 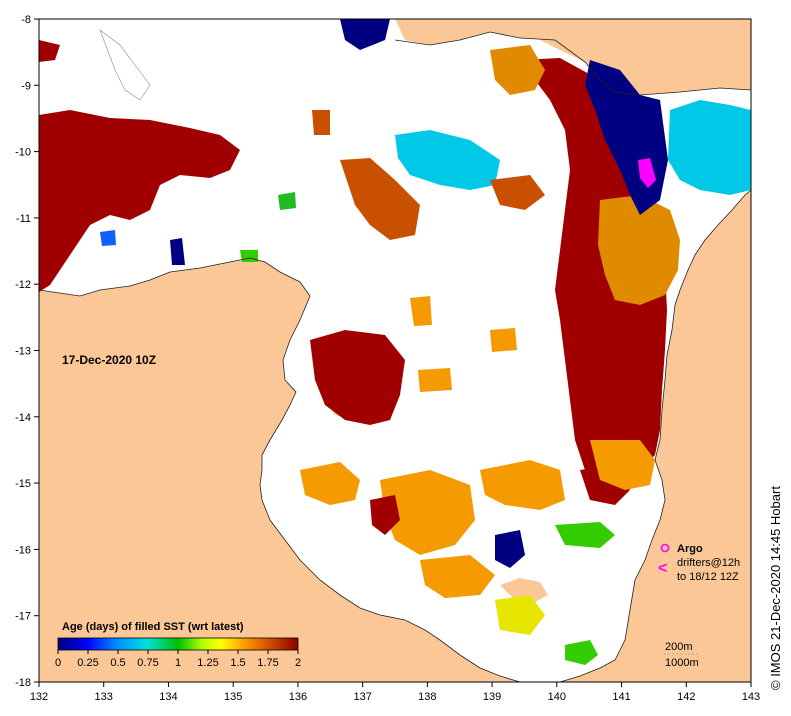 I want to click on contour-200m-label: 200m, so click(x=679, y=647).